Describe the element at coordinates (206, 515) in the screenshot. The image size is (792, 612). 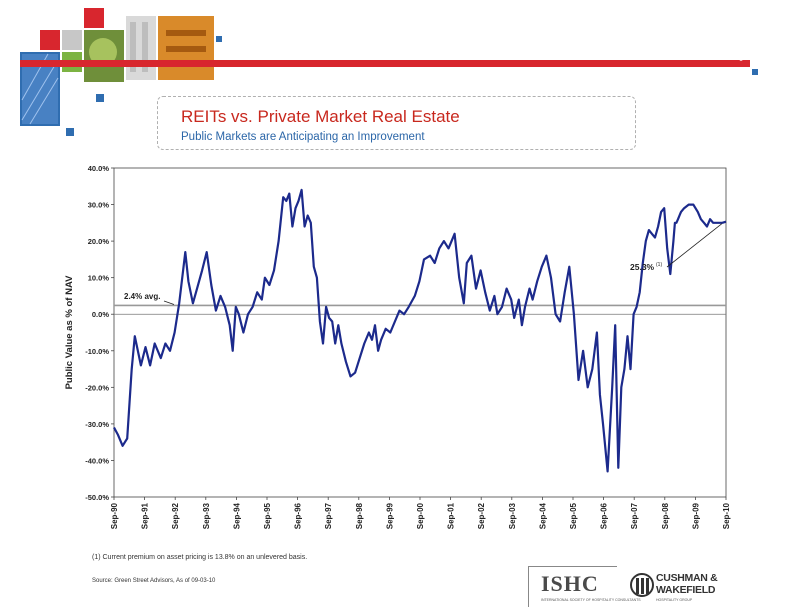
I see `x-tick-label: Sep-93` at that location.